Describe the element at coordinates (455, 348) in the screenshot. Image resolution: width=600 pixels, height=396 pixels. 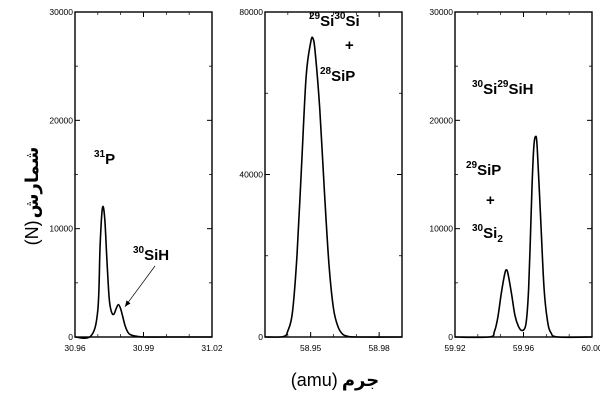
I see `x-tick-label: 59.92` at that location.